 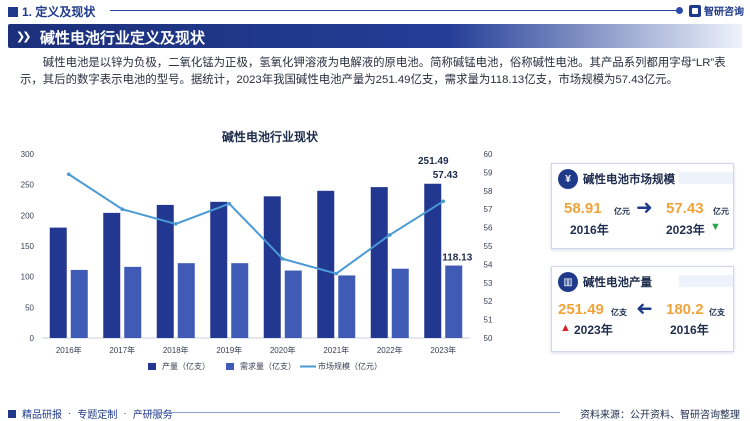 I want to click on x-tick-label: 2021年, so click(x=336, y=350).